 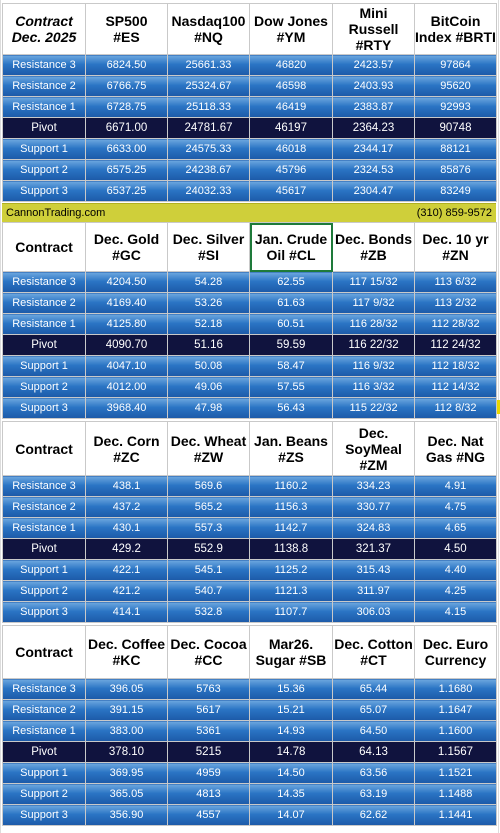 I want to click on header-cell-es: SP500 #ES, so click(x=126, y=29).